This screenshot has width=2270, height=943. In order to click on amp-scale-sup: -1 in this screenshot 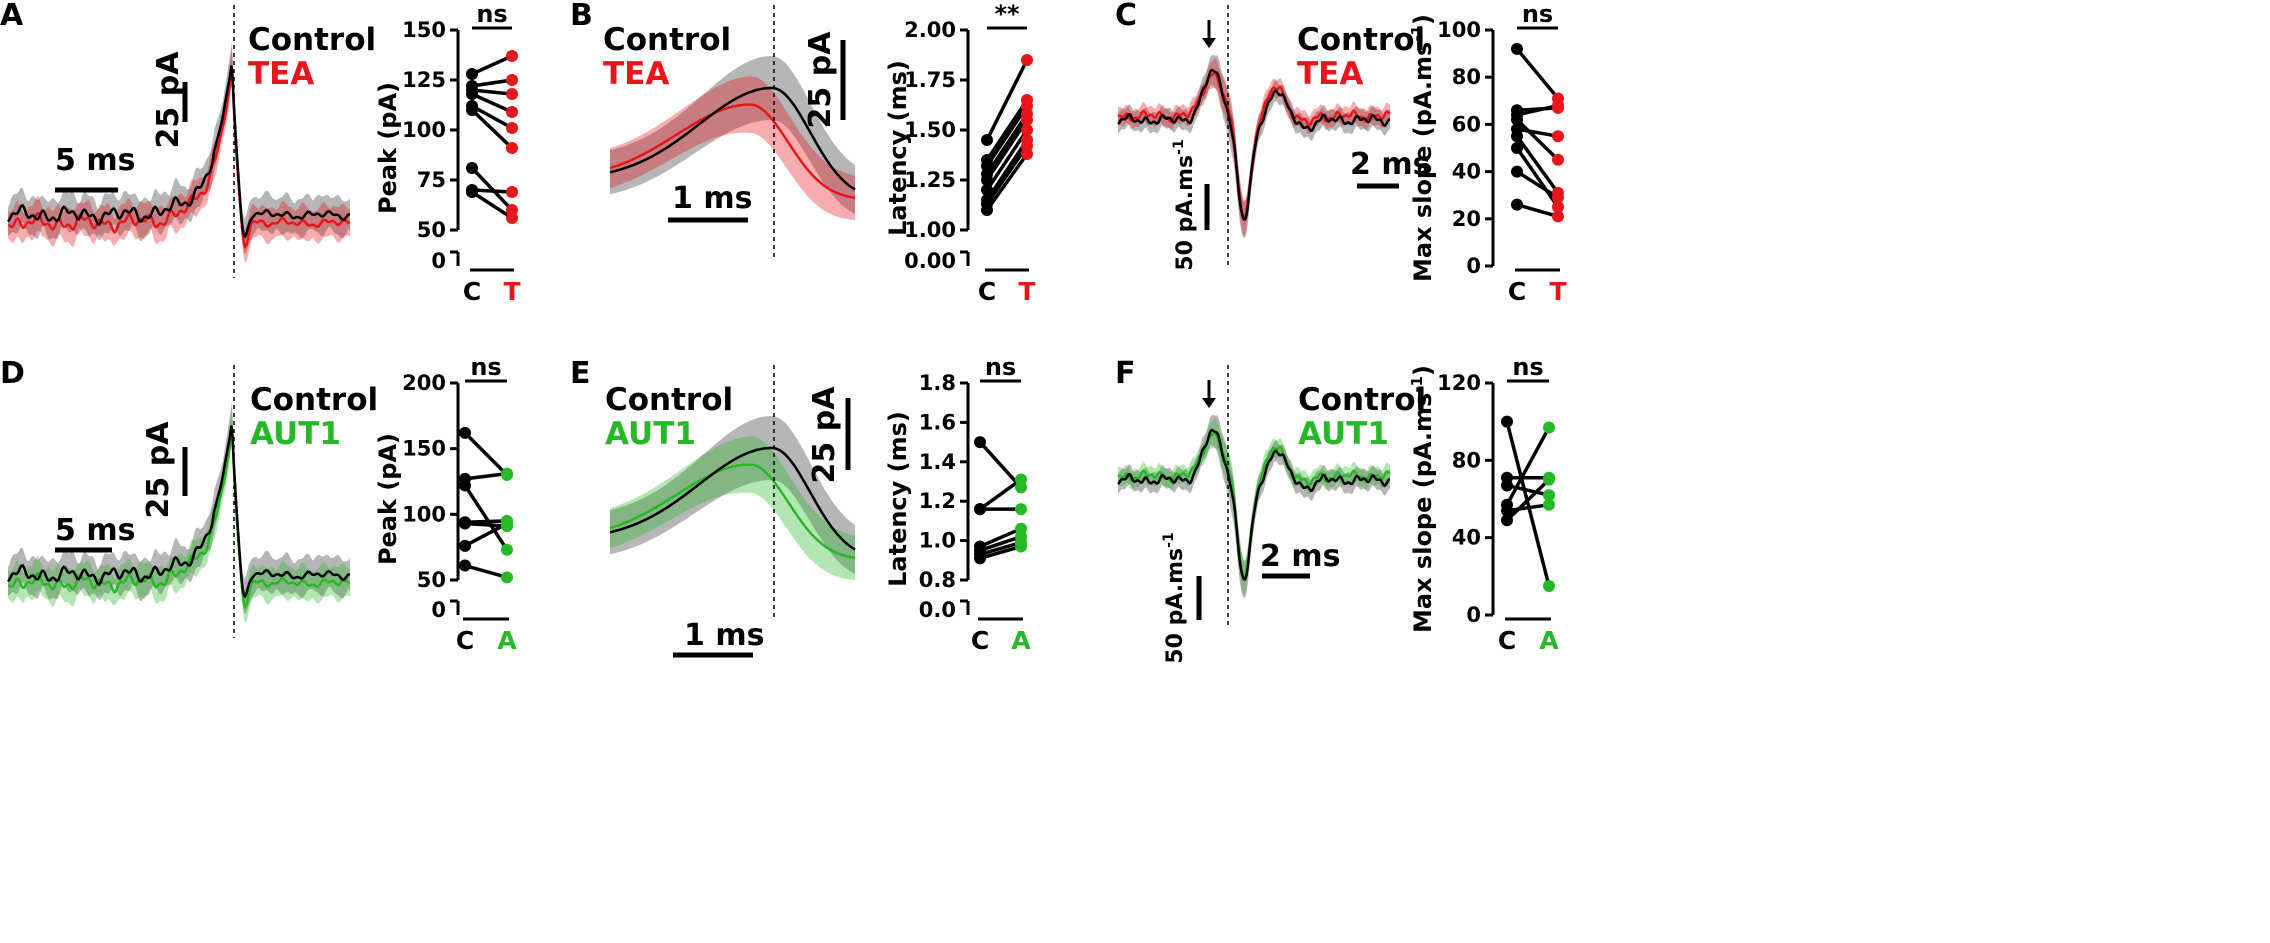, I will do `click(1179, 147)`.